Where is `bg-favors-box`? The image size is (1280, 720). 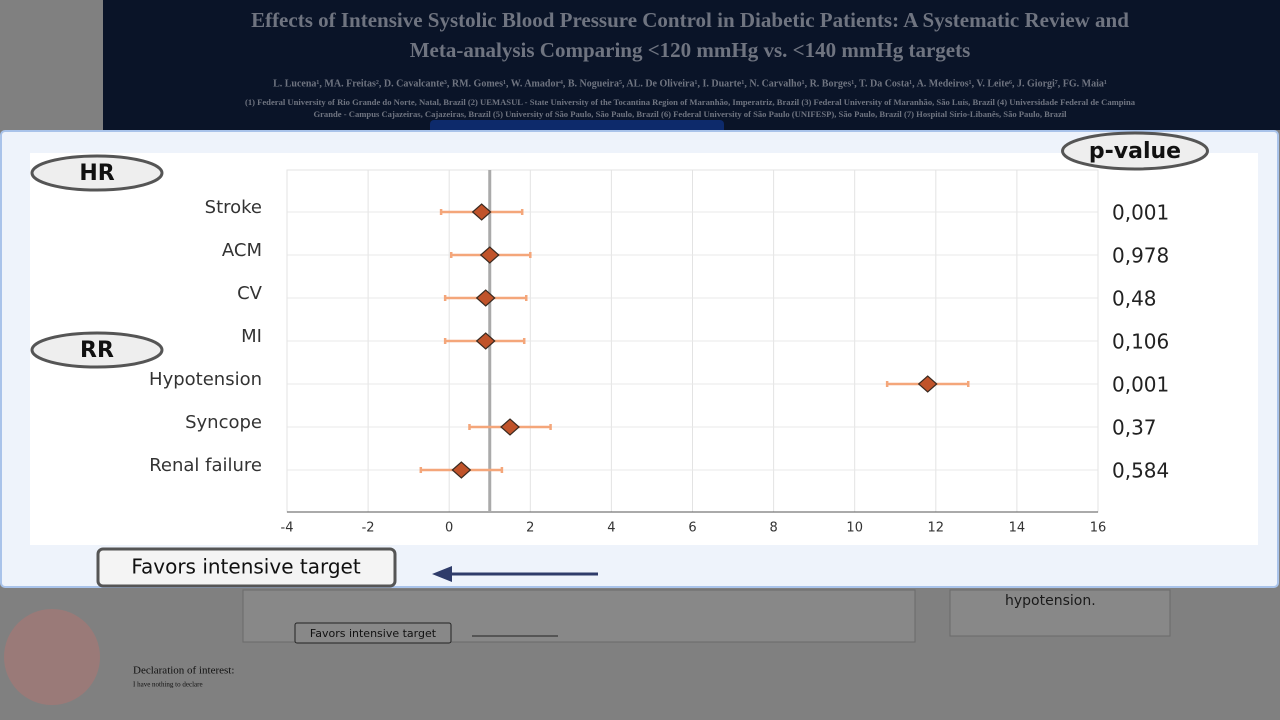
bg-favors-box is located at coordinates (373, 633).